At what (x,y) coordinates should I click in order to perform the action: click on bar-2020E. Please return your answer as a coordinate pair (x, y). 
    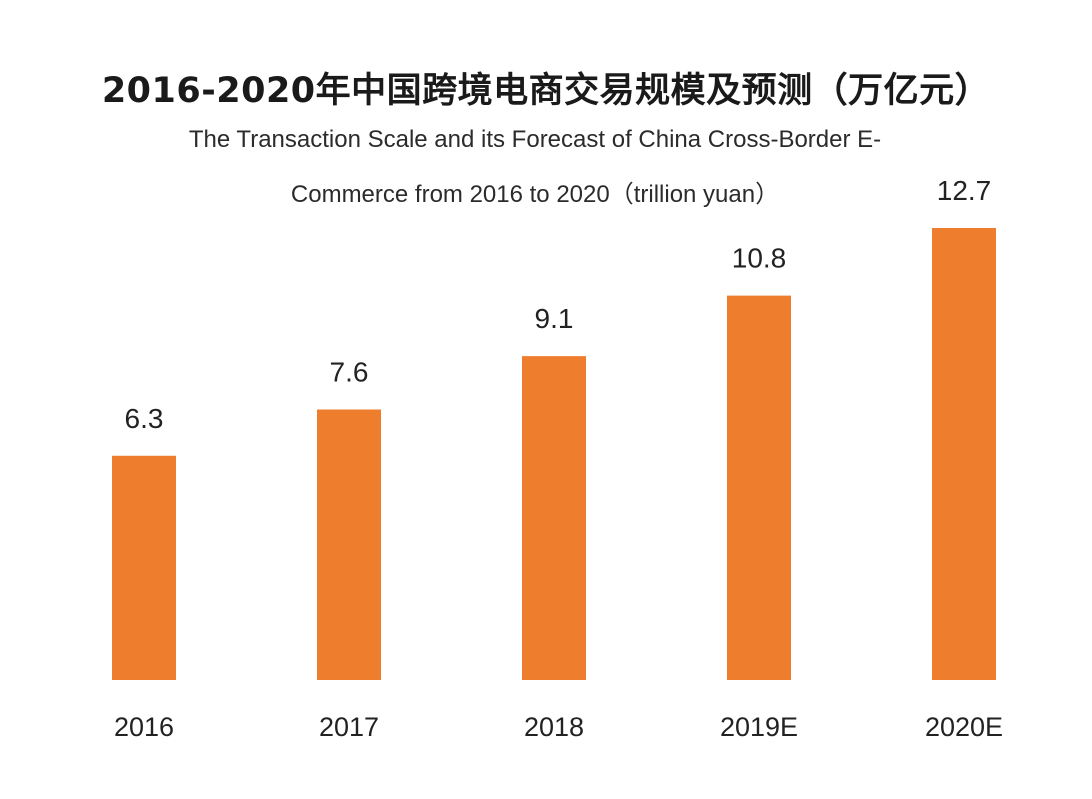
    Looking at the image, I should click on (964, 454).